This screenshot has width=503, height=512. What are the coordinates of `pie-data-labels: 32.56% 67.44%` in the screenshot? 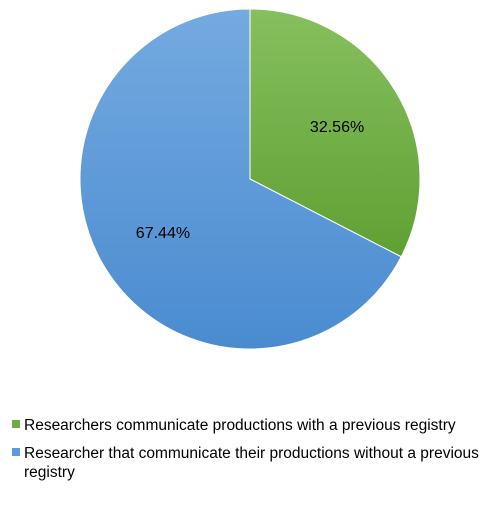 It's located at (250, 180).